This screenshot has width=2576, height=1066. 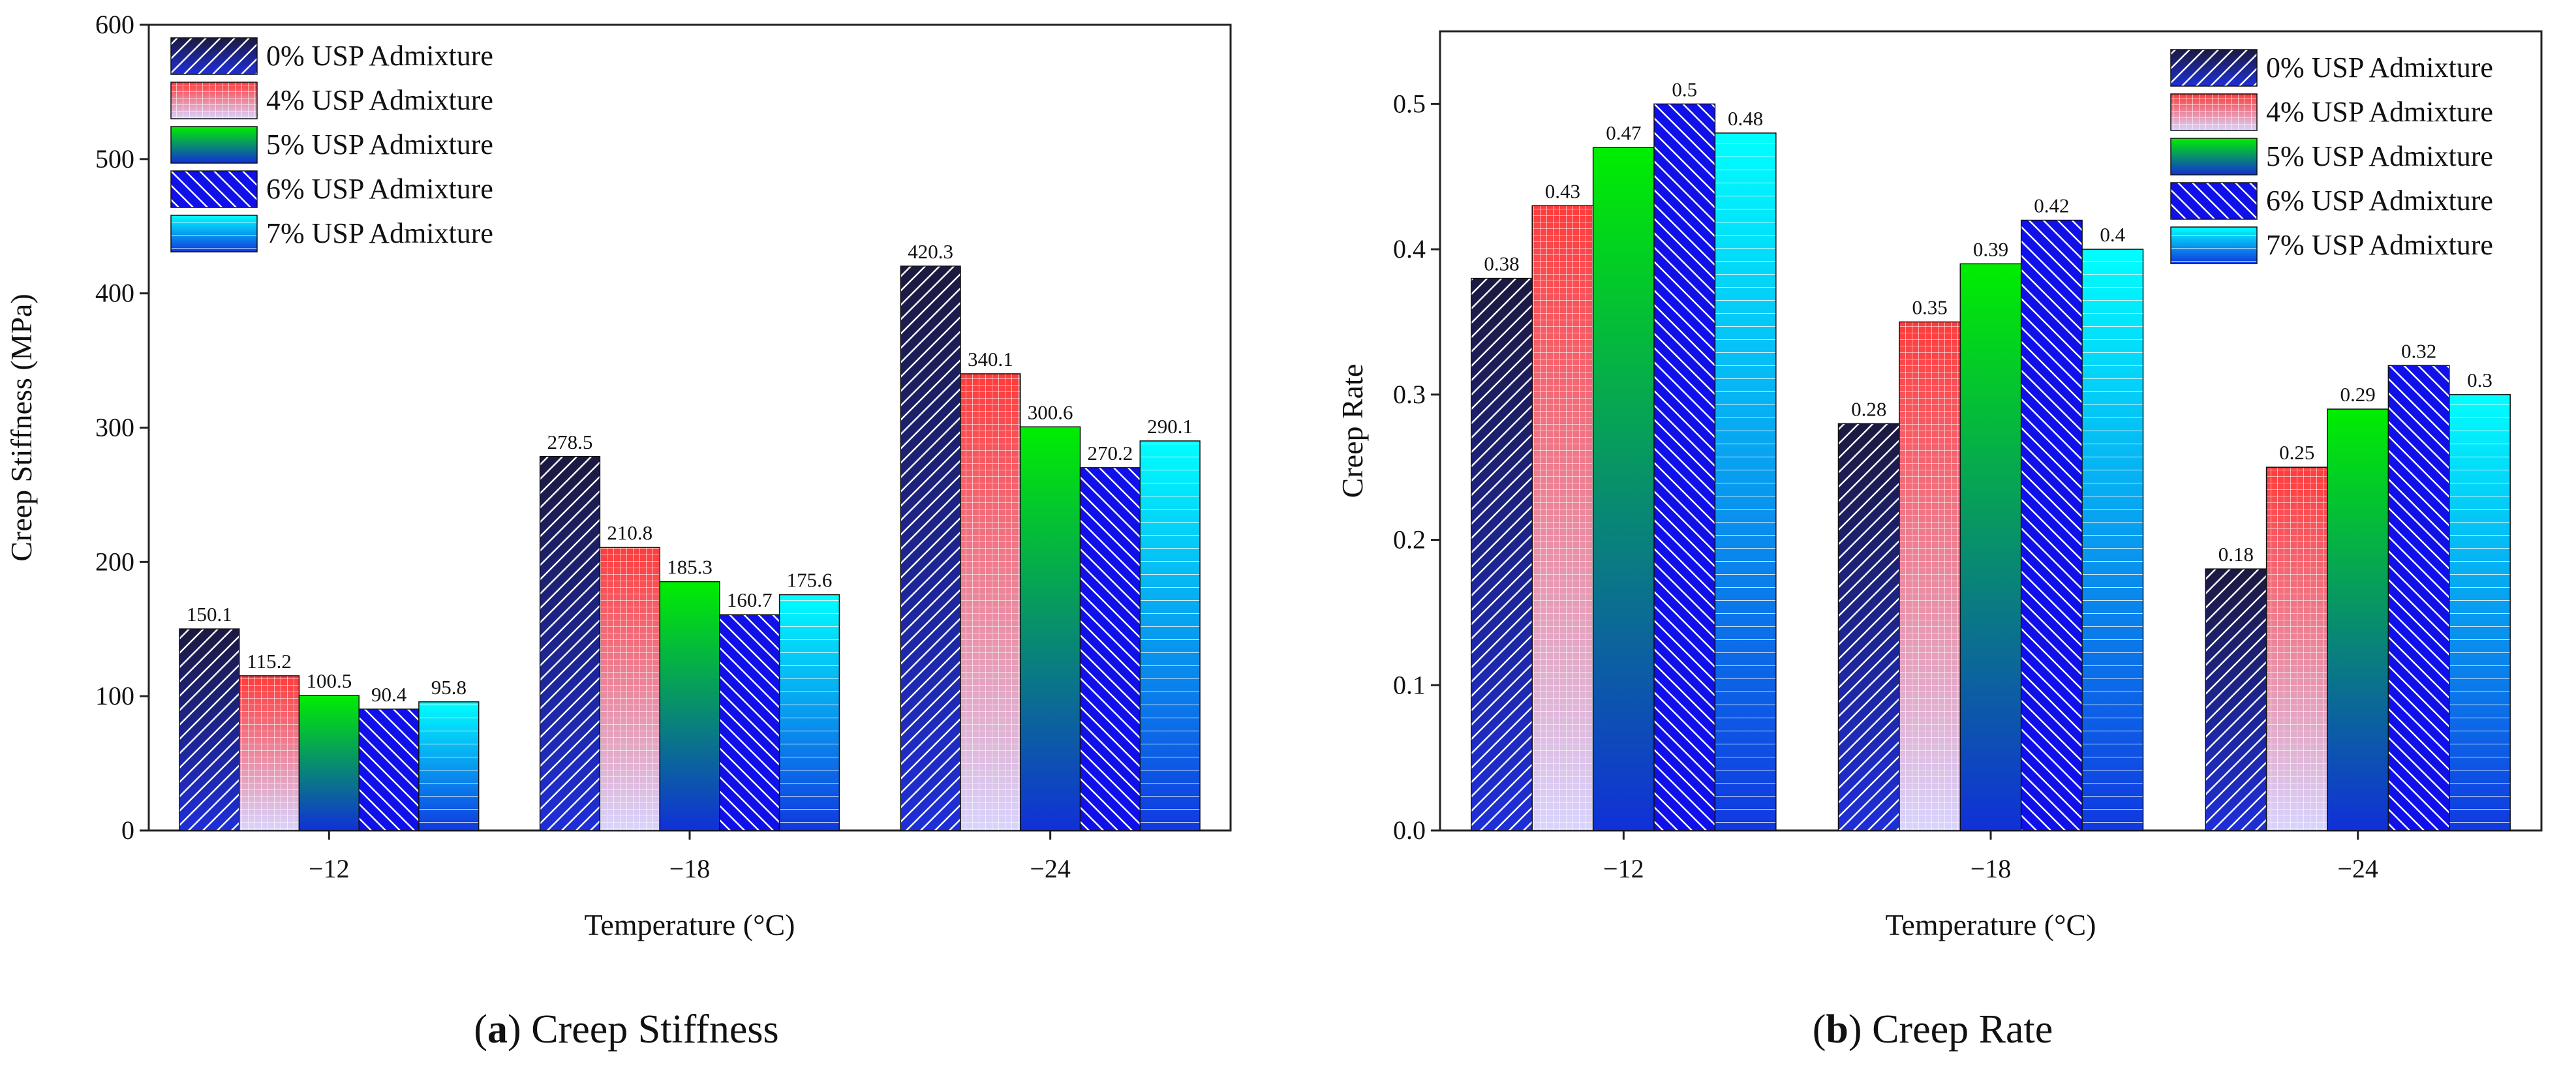 I want to click on data-label: 0.39, so click(x=1990, y=248).